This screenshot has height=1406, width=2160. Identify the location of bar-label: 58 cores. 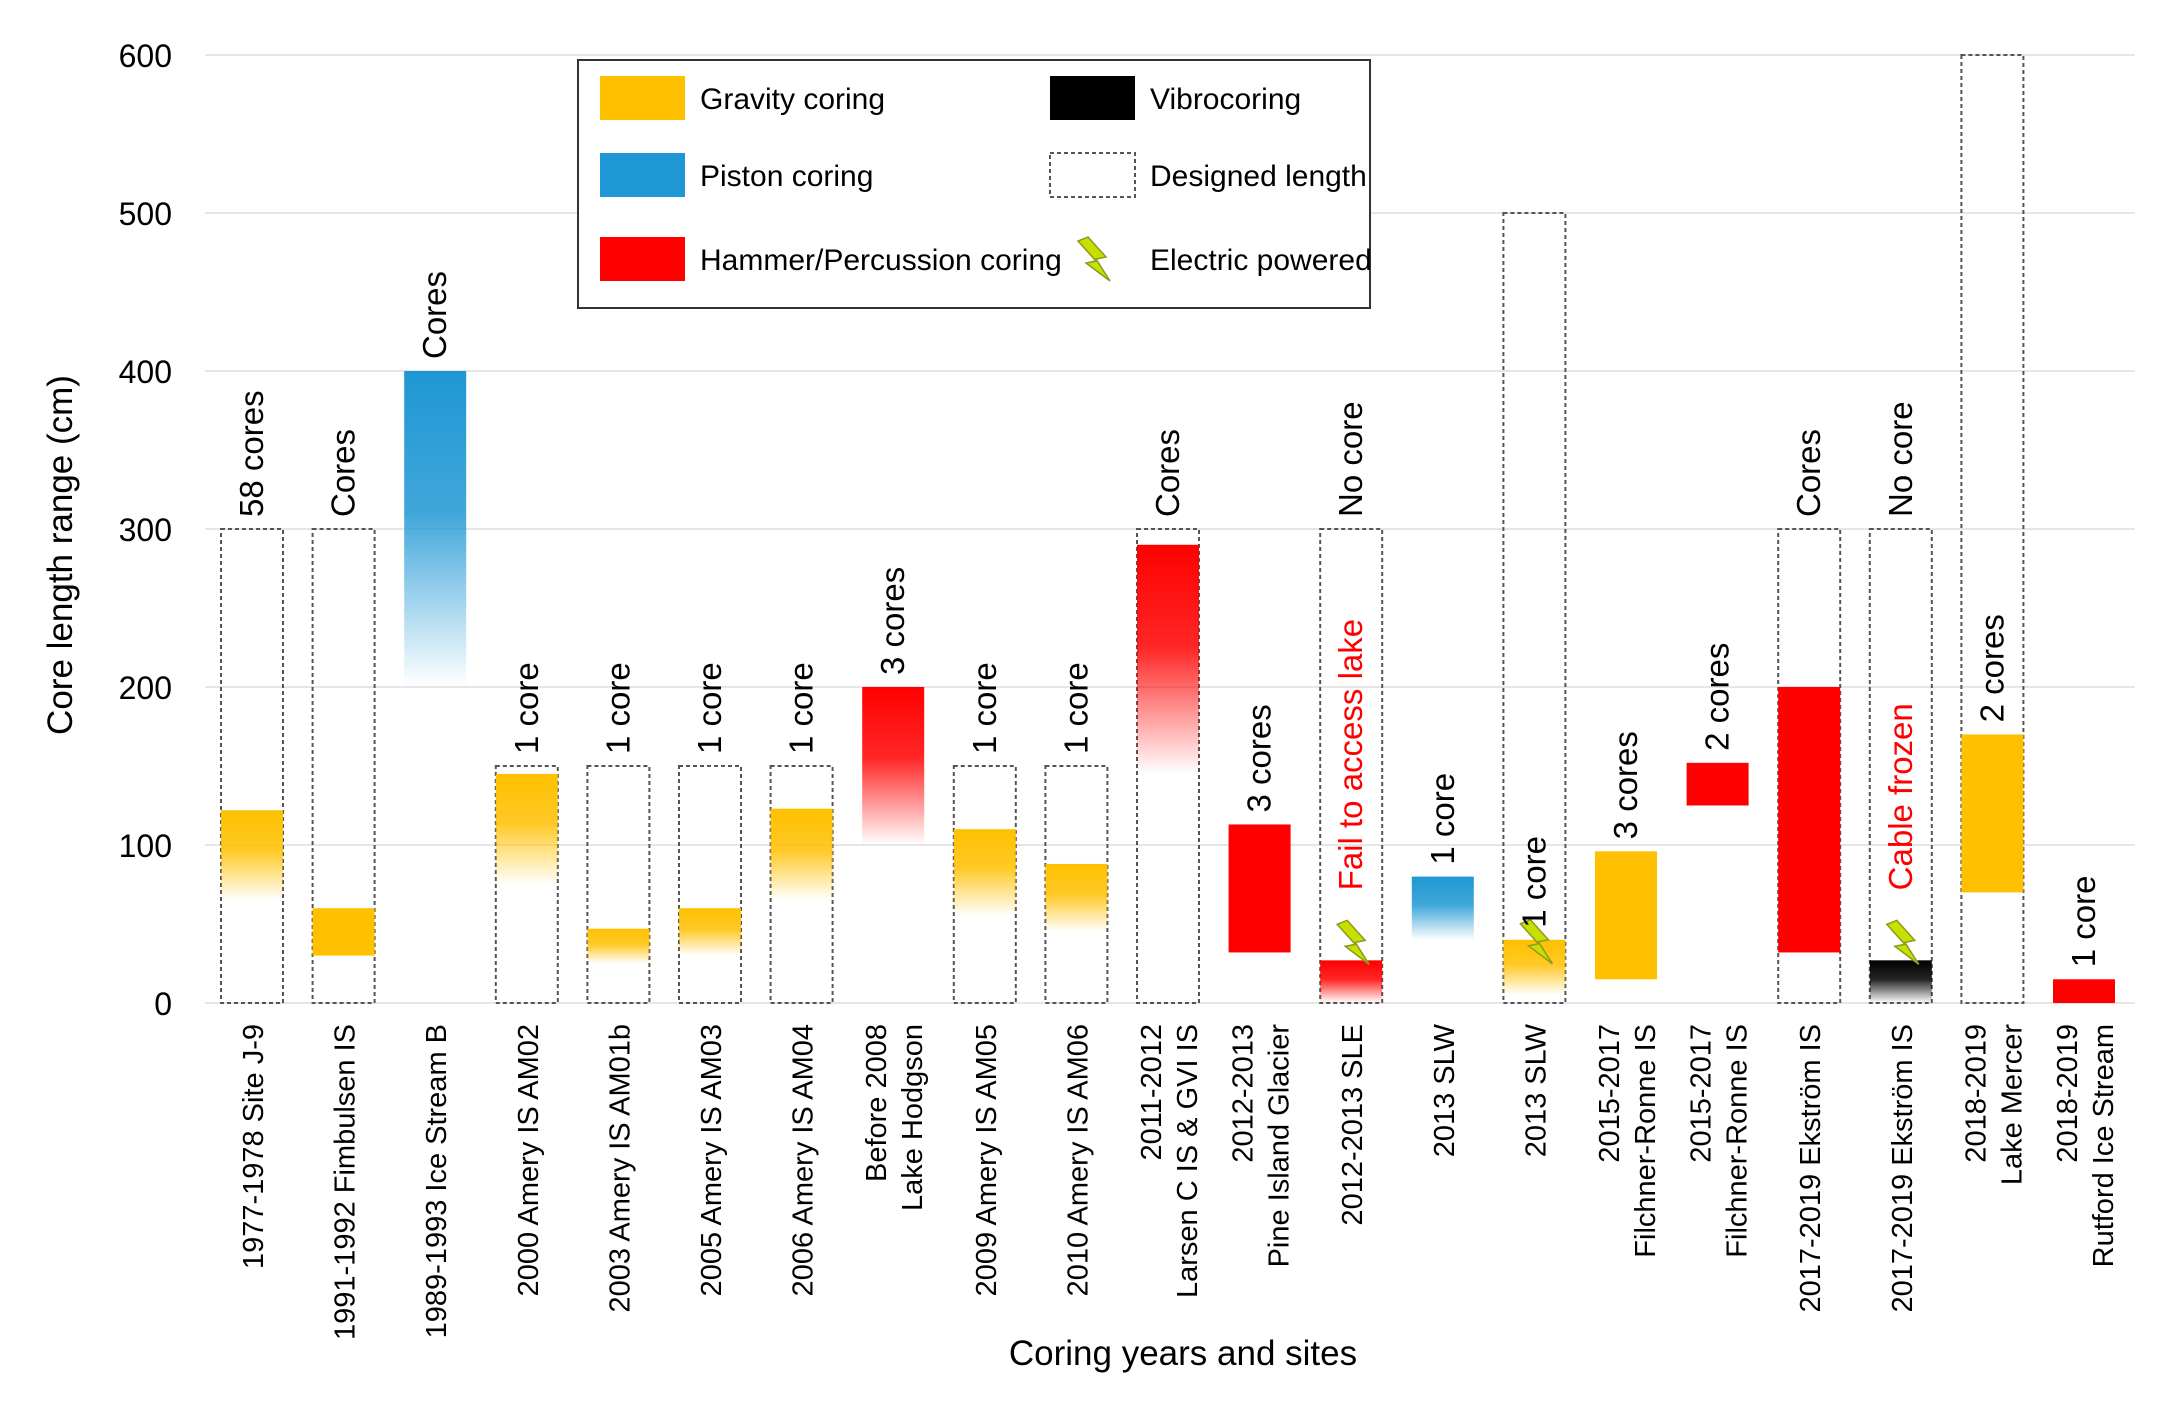
(251, 453).